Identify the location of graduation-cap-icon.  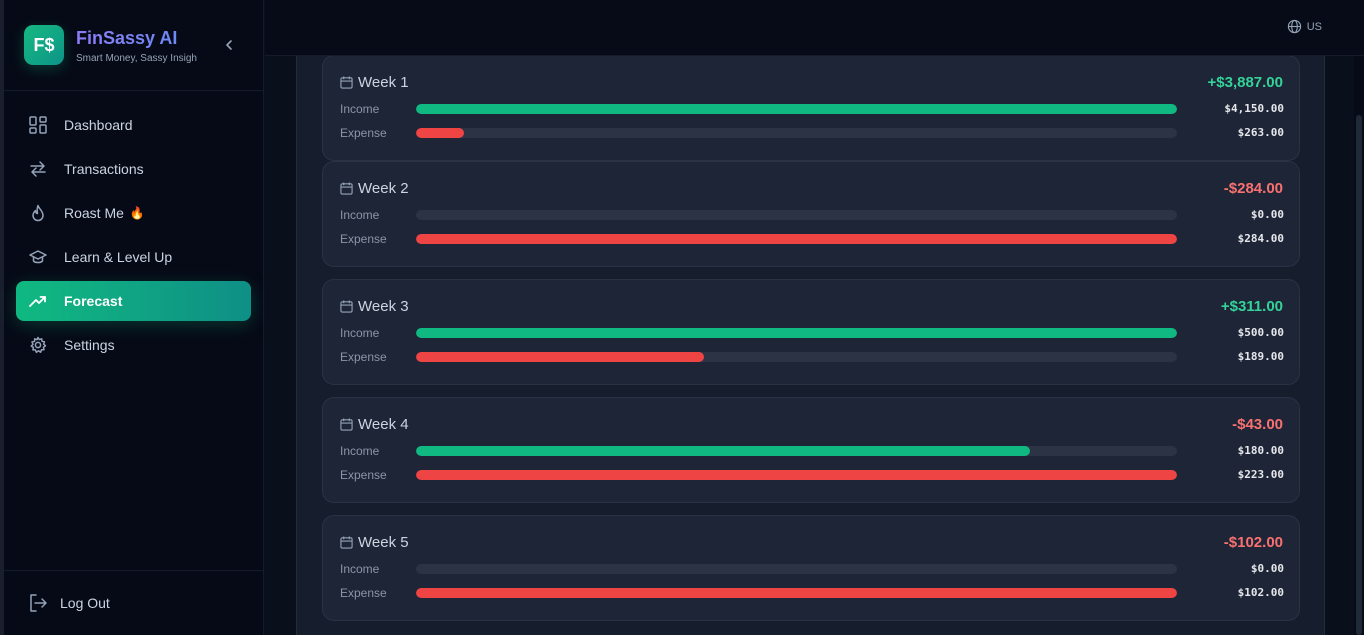
(38, 257).